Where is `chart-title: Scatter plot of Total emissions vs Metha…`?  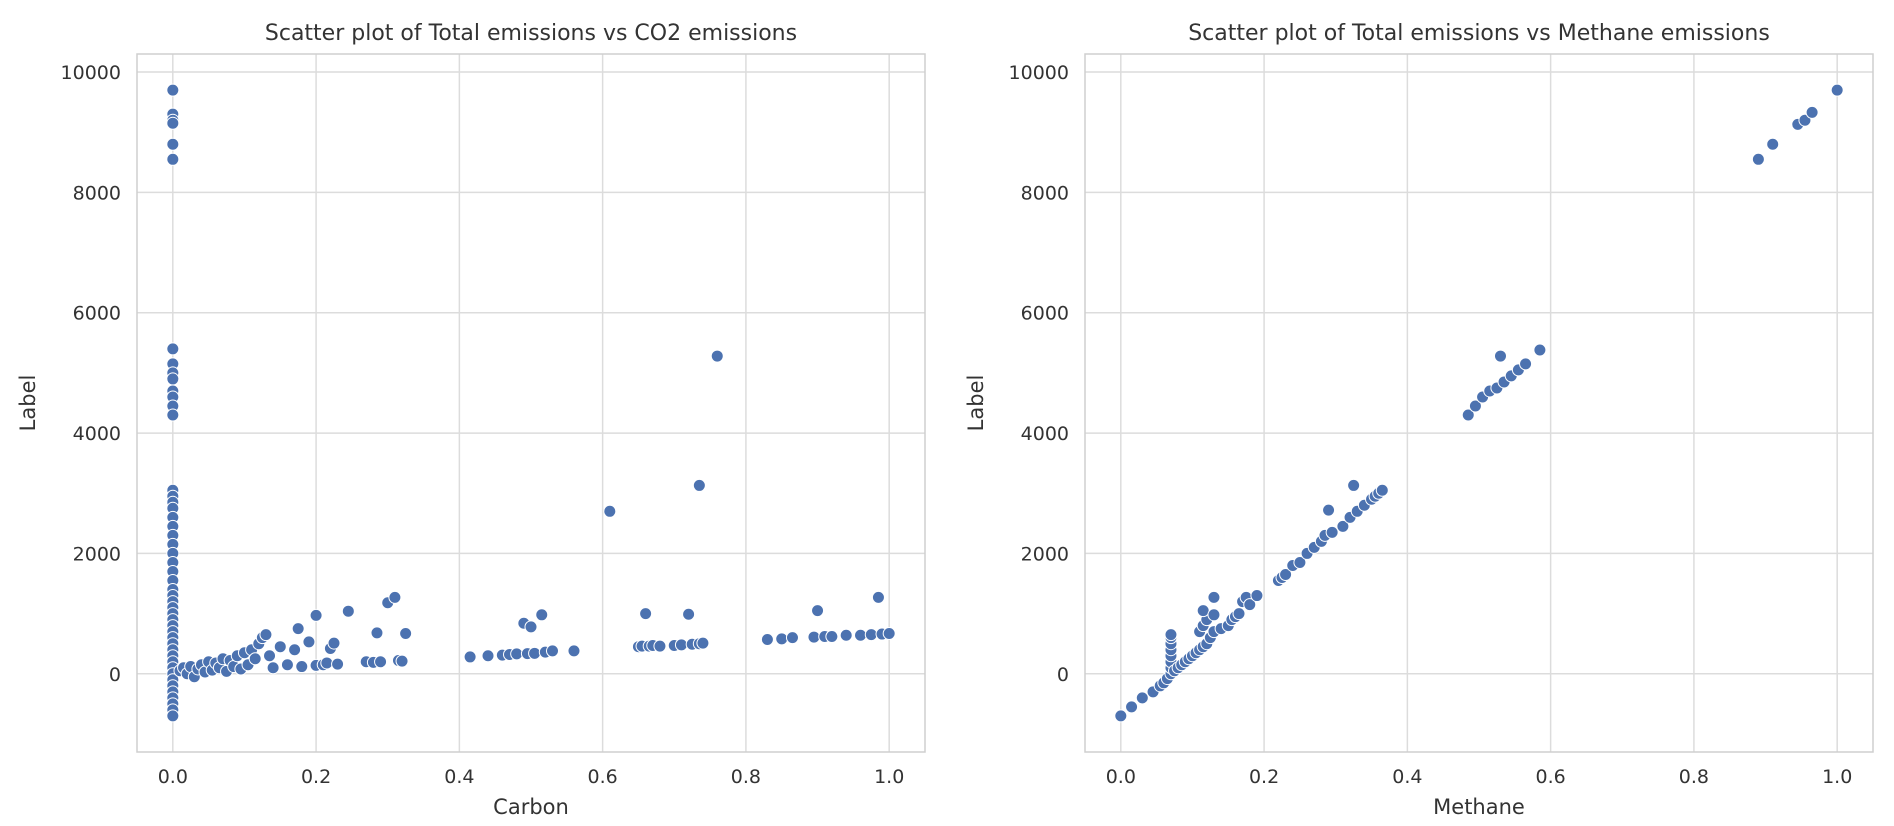 chart-title: Scatter plot of Total emissions vs Metha… is located at coordinates (1479, 33).